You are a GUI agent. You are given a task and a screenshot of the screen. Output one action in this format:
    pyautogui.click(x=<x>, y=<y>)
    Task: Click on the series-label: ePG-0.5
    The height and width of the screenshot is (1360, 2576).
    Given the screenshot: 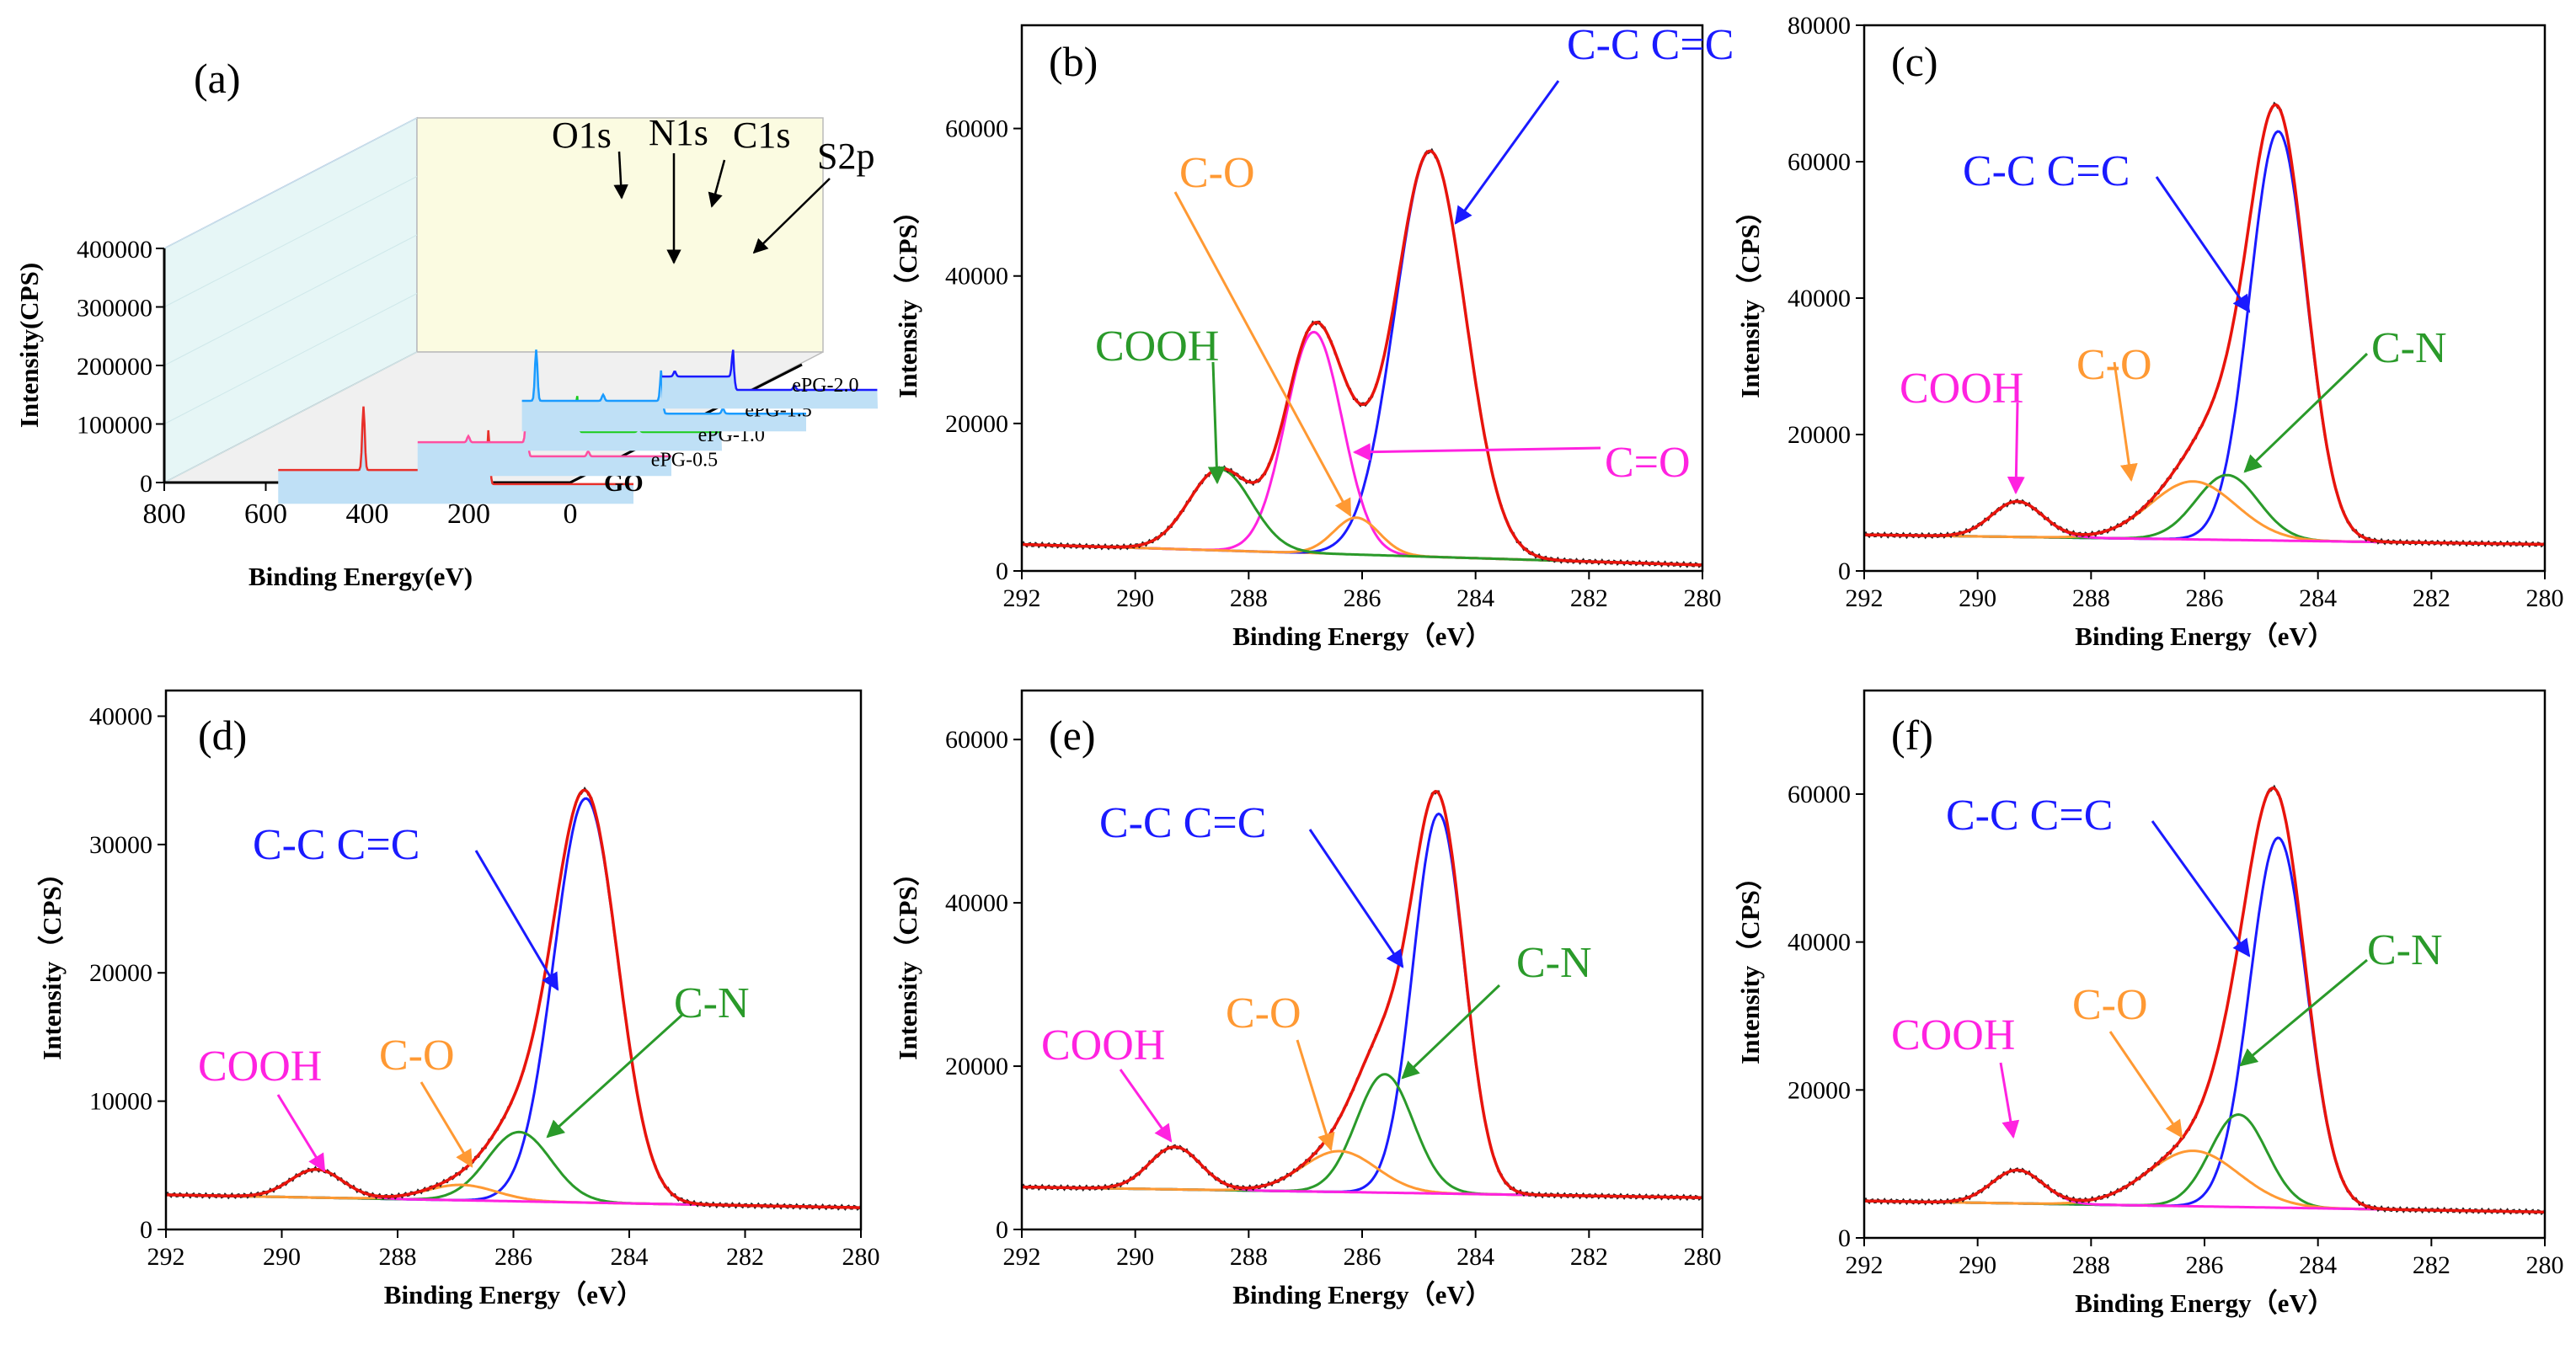 What is the action you would take?
    pyautogui.click(x=684, y=461)
    